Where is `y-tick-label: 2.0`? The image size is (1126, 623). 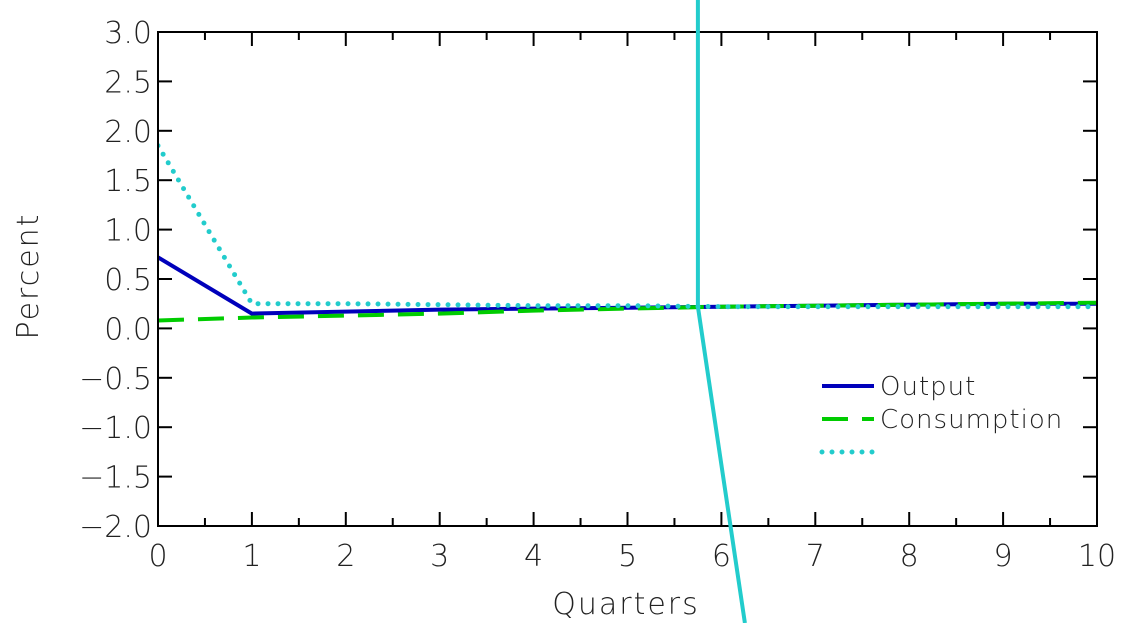
y-tick-label: 2.0 is located at coordinates (128, 132).